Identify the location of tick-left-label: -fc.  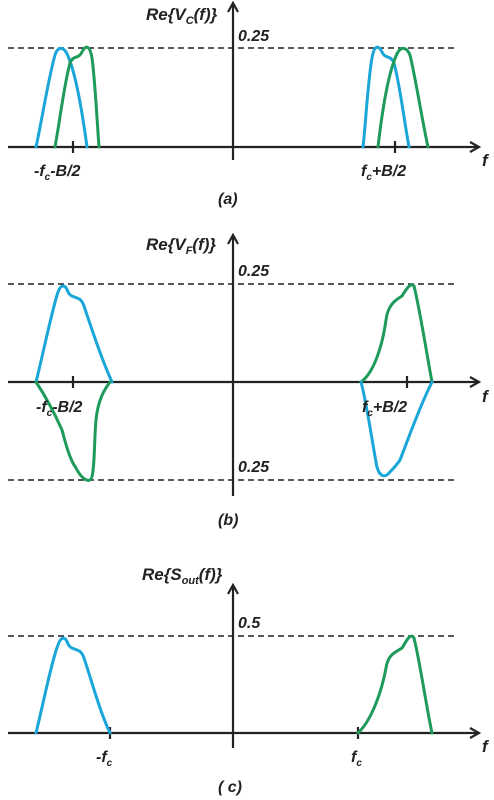
(104, 759).